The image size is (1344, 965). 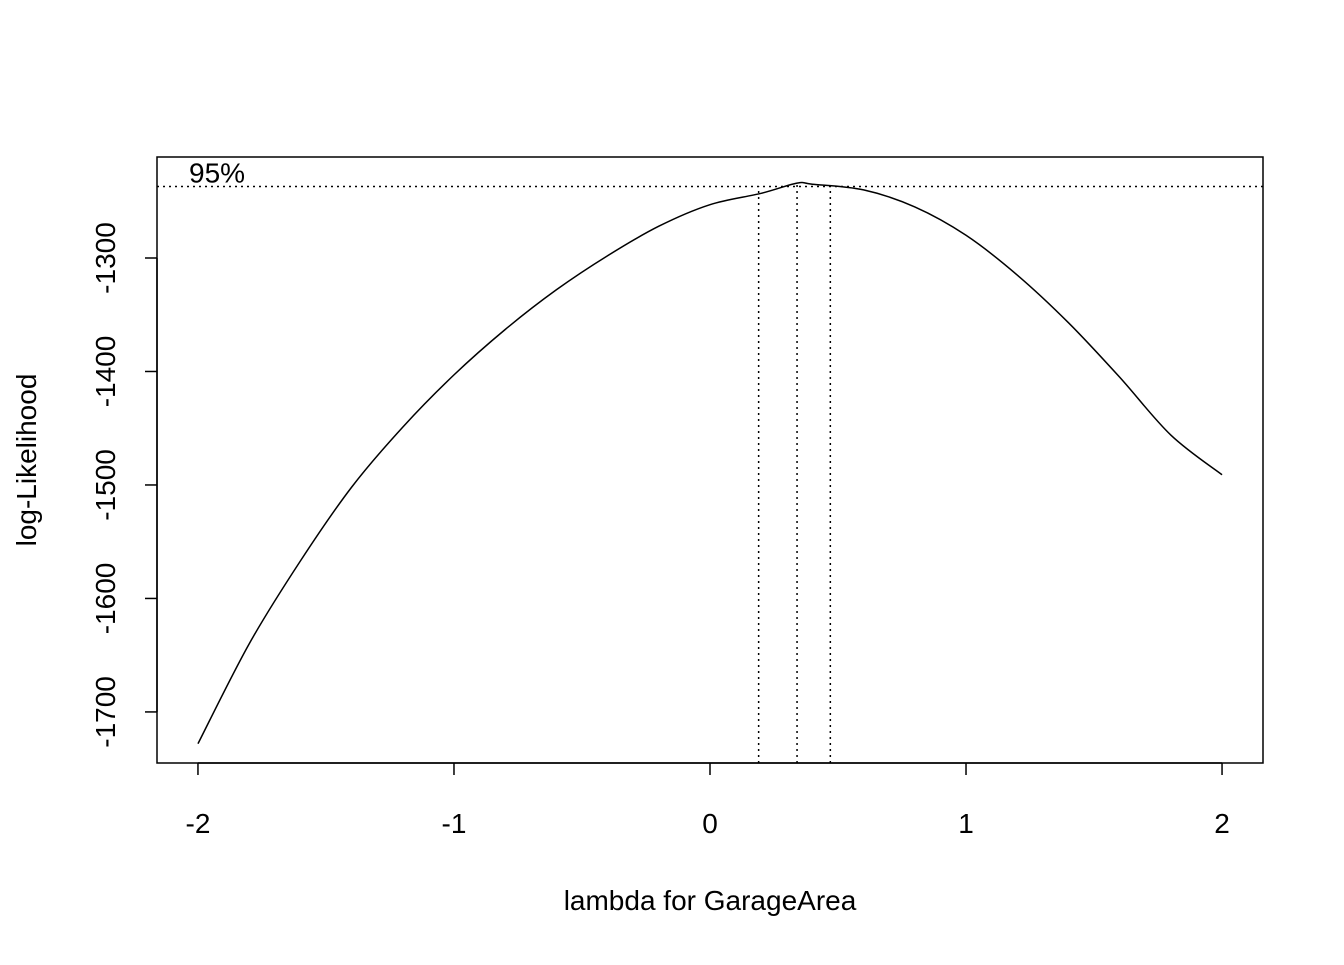 What do you see at coordinates (105, 485) in the screenshot?
I see `y-tick-label: -1500` at bounding box center [105, 485].